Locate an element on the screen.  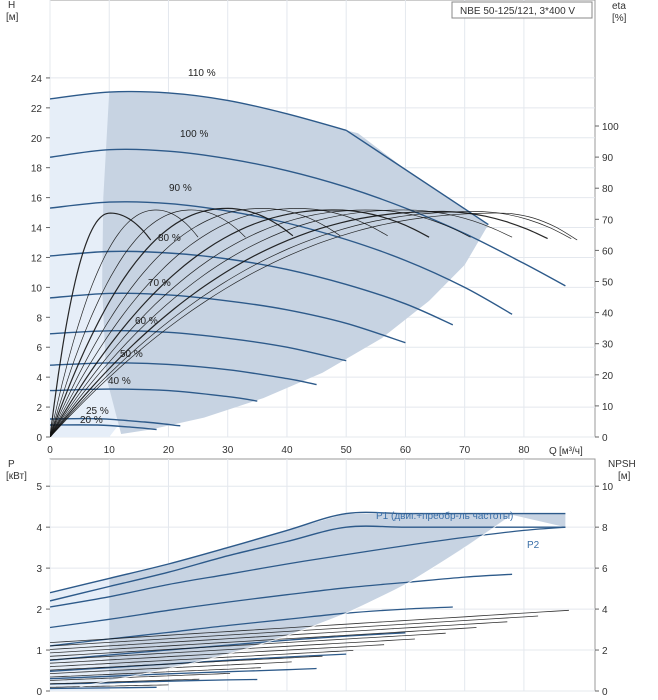
flow-tick-label: 10 is located at coordinates (110, 450).